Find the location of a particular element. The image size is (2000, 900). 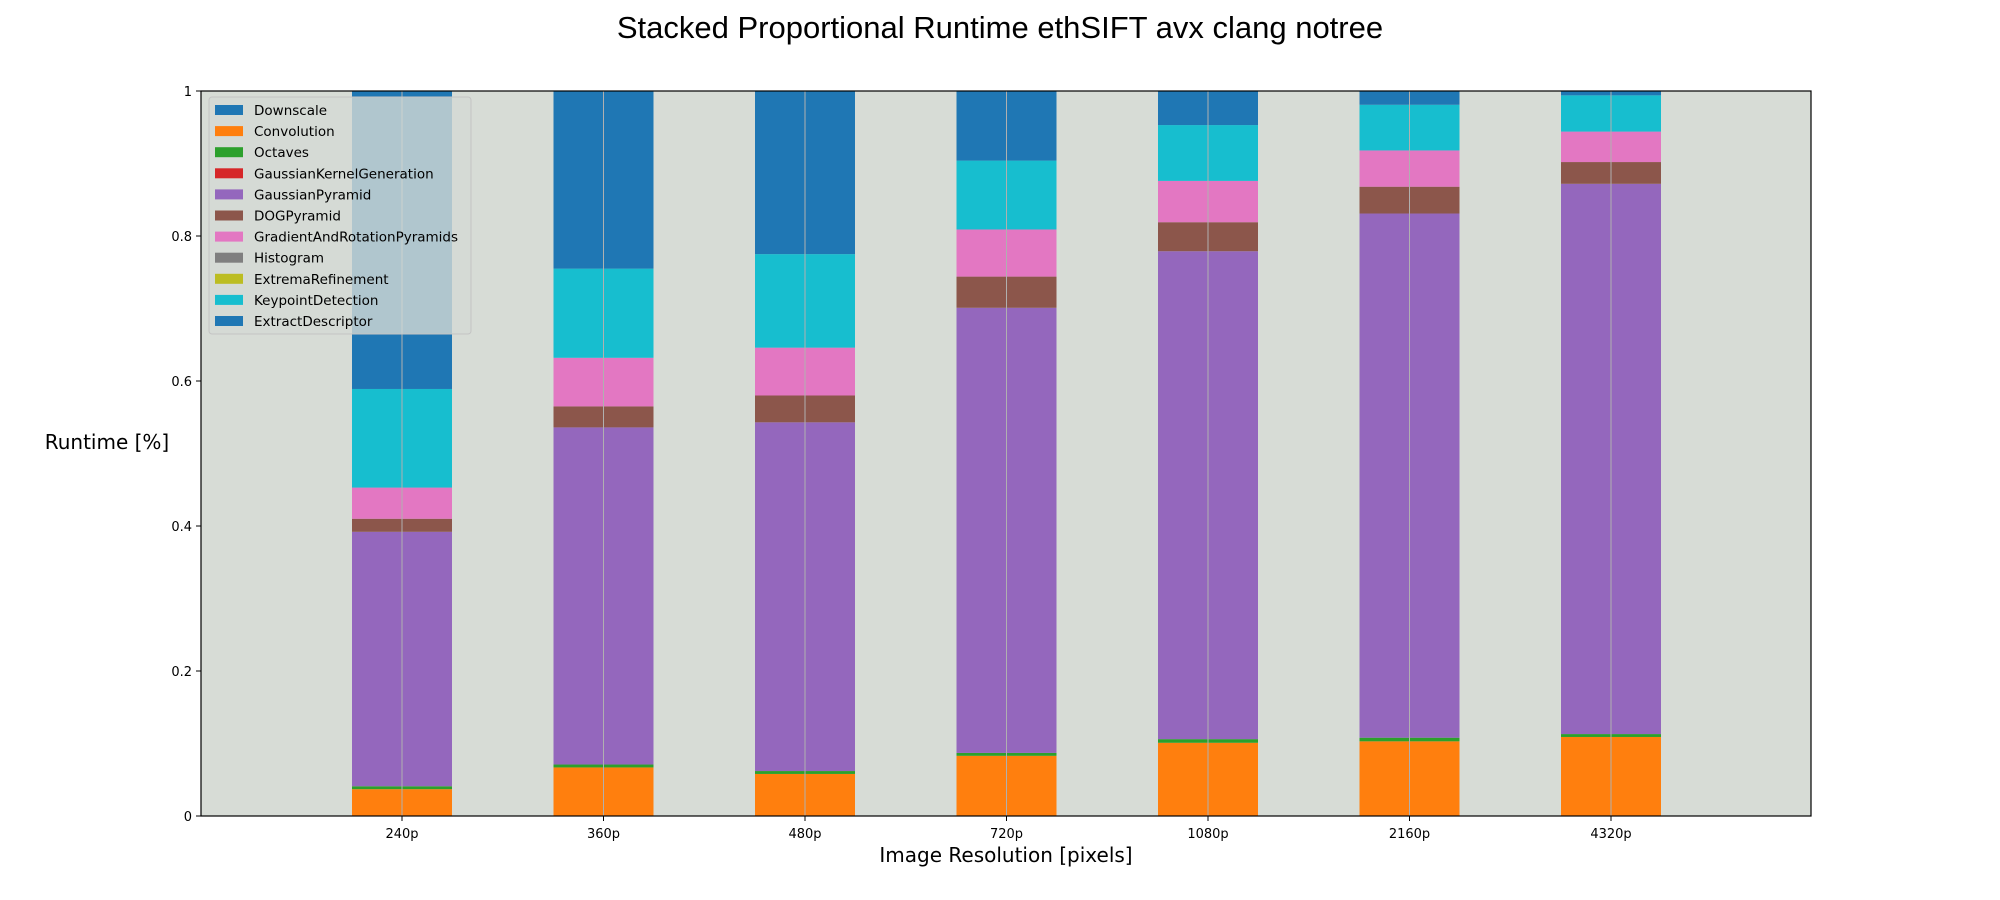

legend-label: Histogram is located at coordinates (289, 259).